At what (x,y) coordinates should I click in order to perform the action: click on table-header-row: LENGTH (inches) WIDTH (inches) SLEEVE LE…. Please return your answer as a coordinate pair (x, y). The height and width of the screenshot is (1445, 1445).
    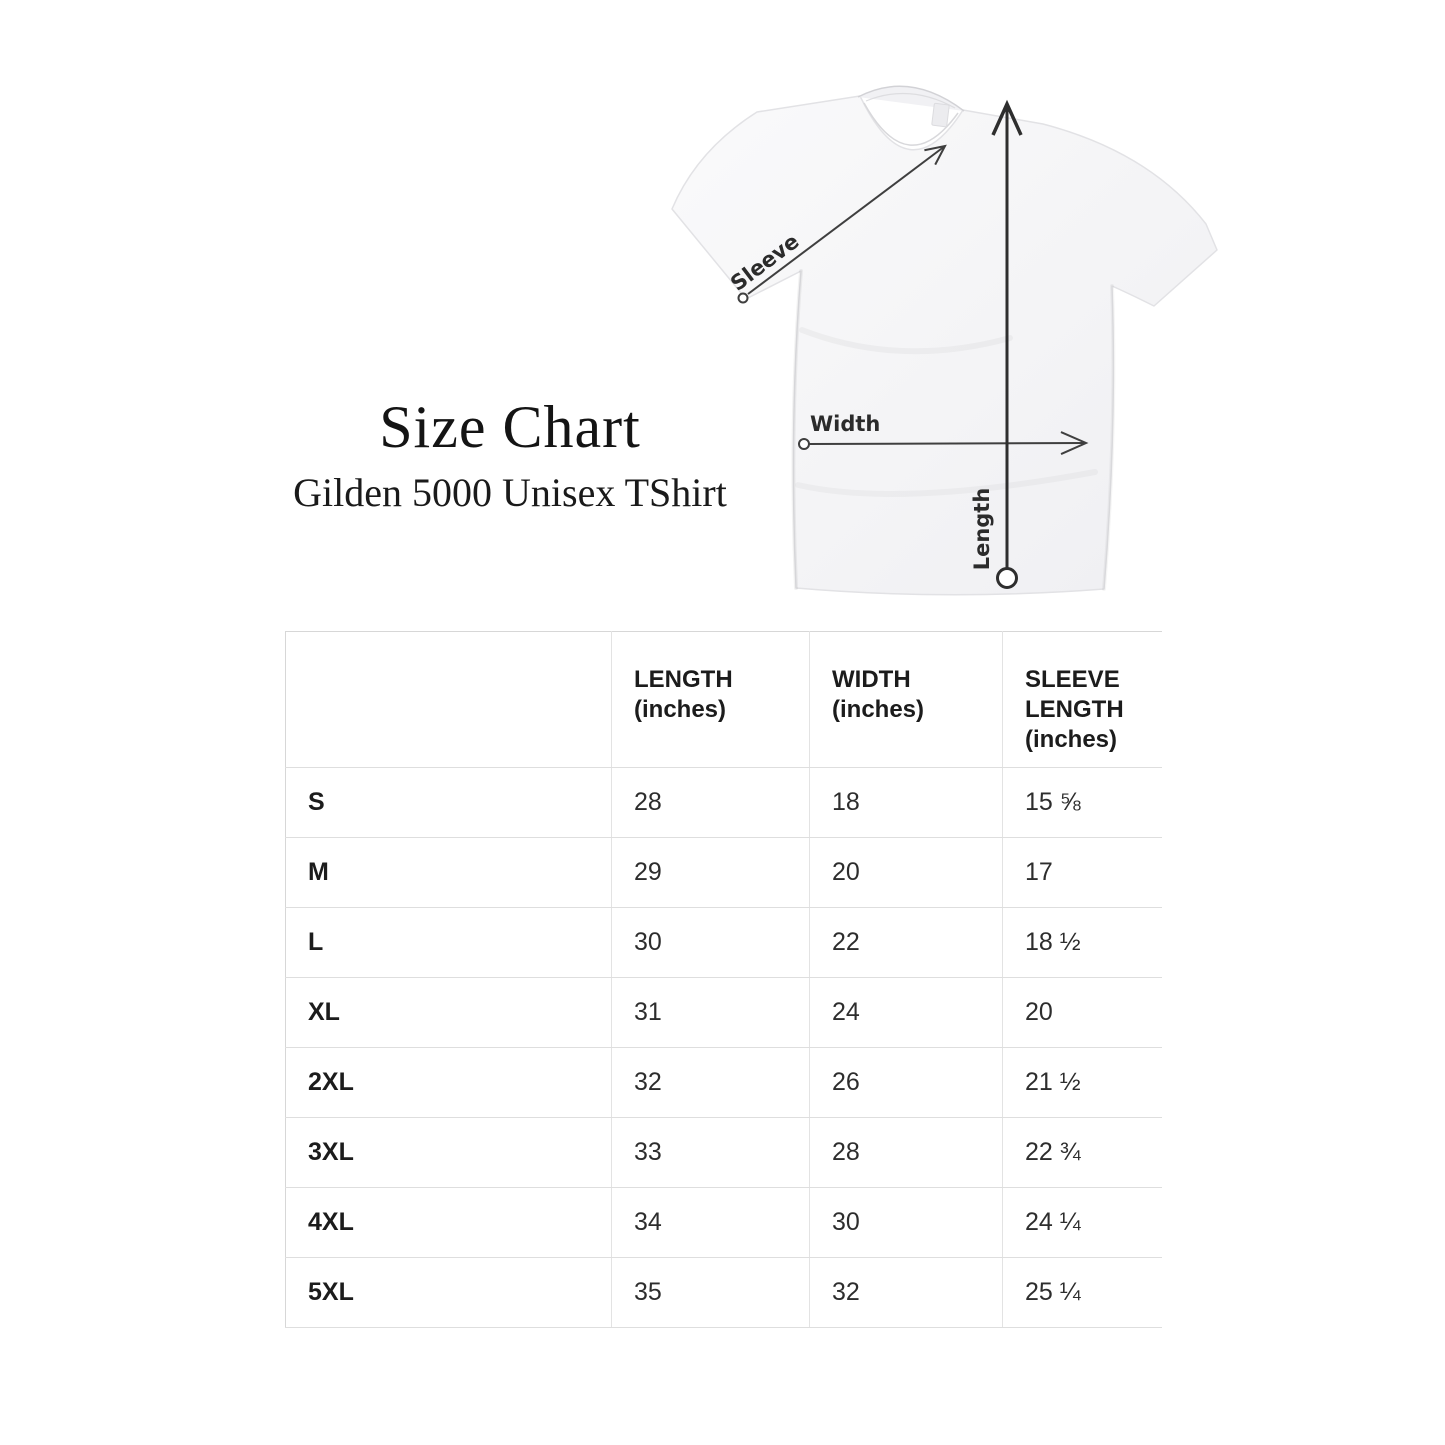
    Looking at the image, I should click on (723, 699).